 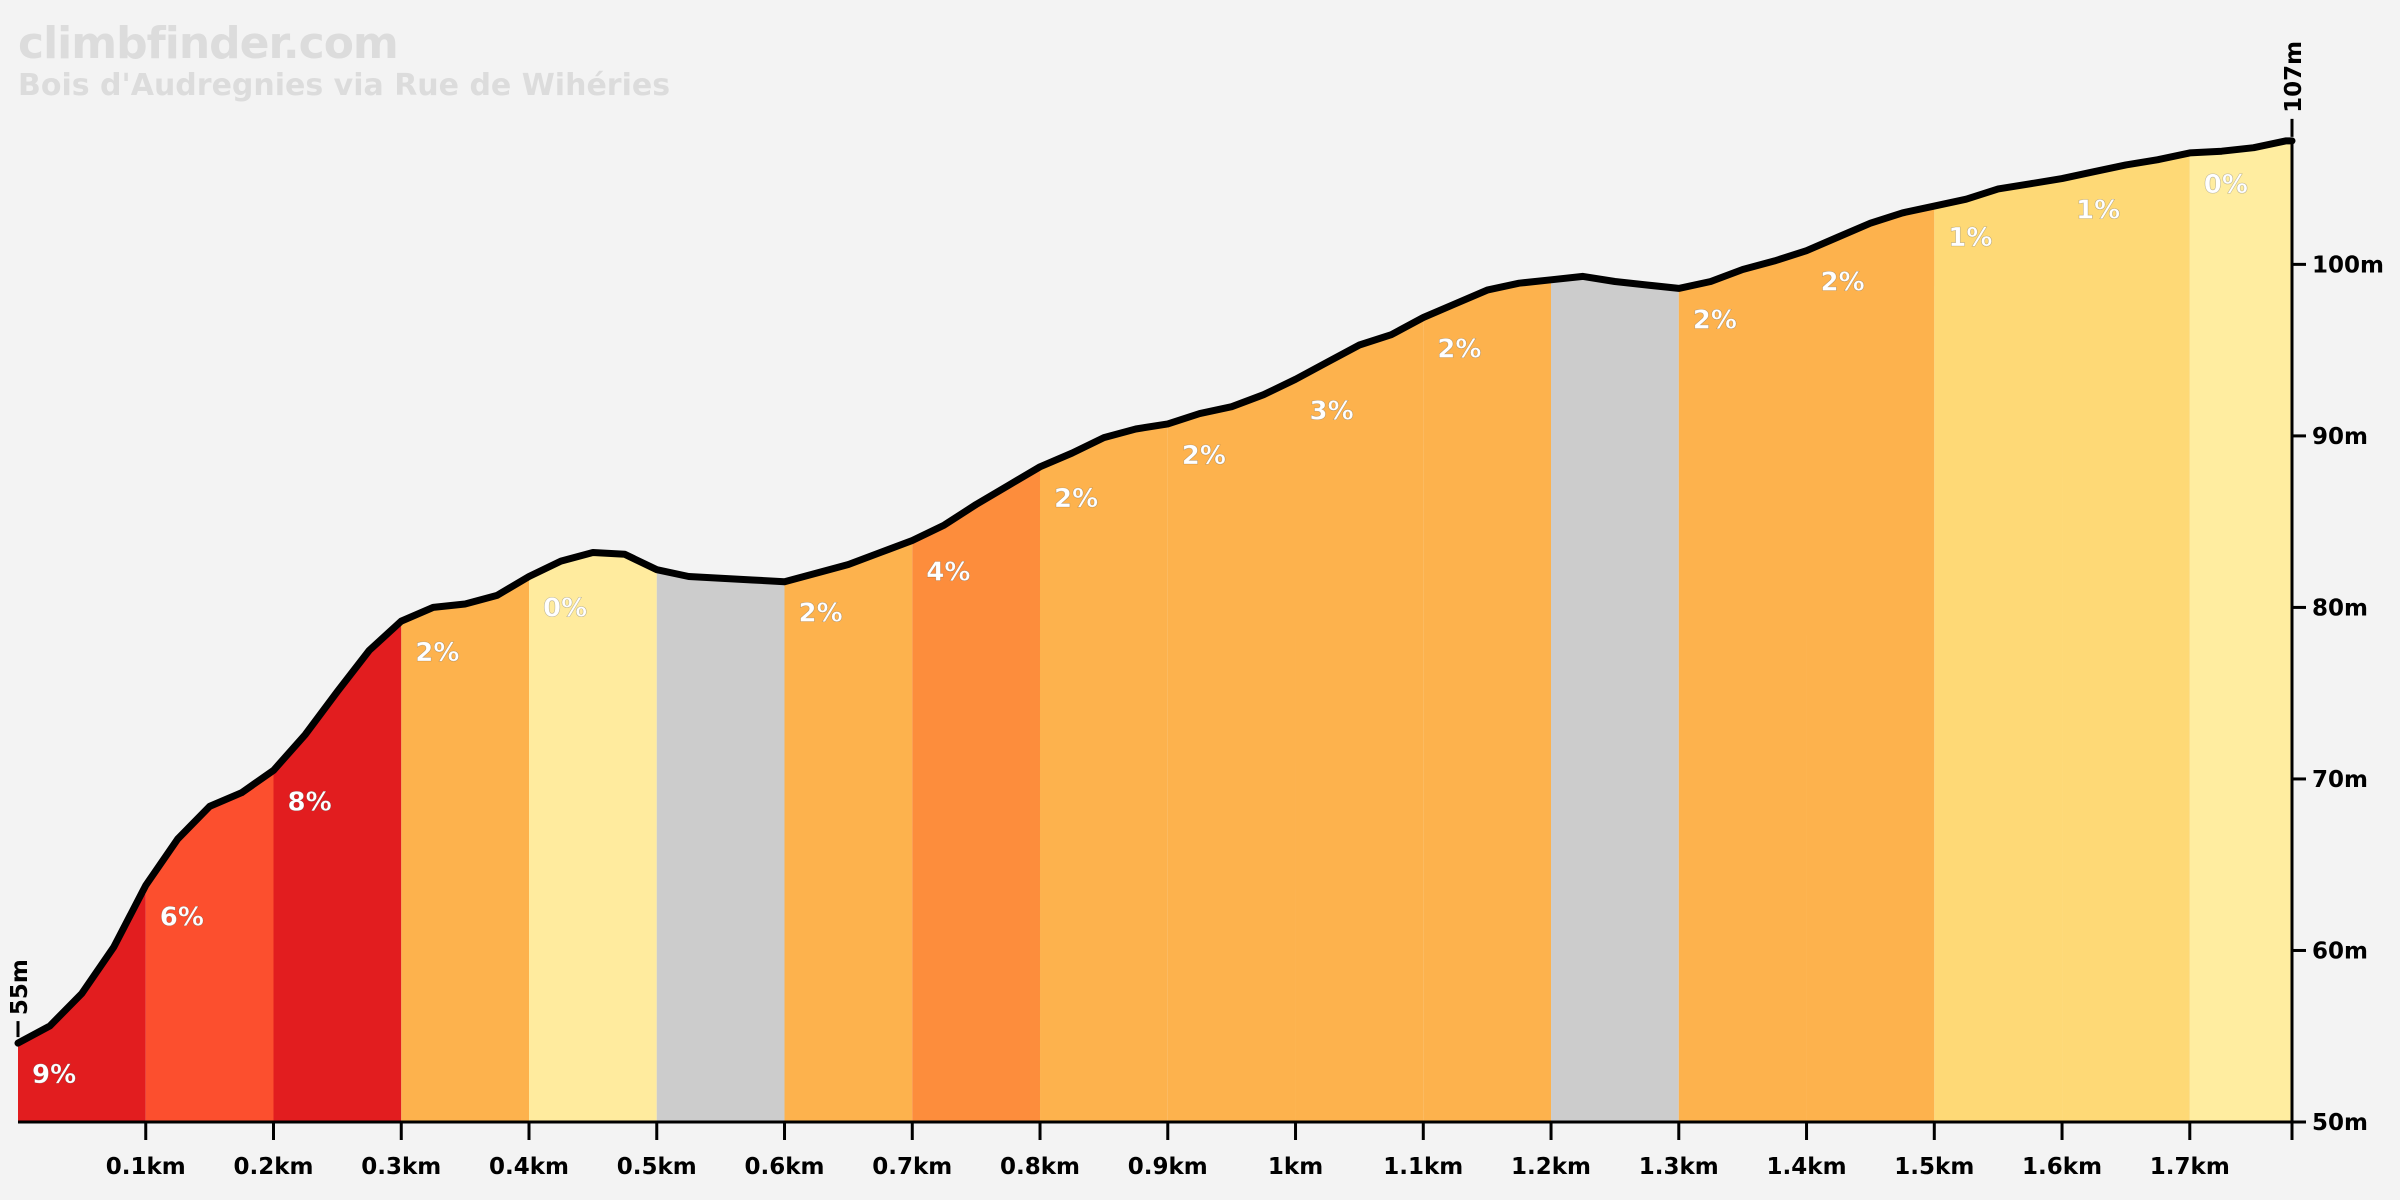 What do you see at coordinates (1679, 1167) in the screenshot?
I see `x-tick-label: 1.3km` at bounding box center [1679, 1167].